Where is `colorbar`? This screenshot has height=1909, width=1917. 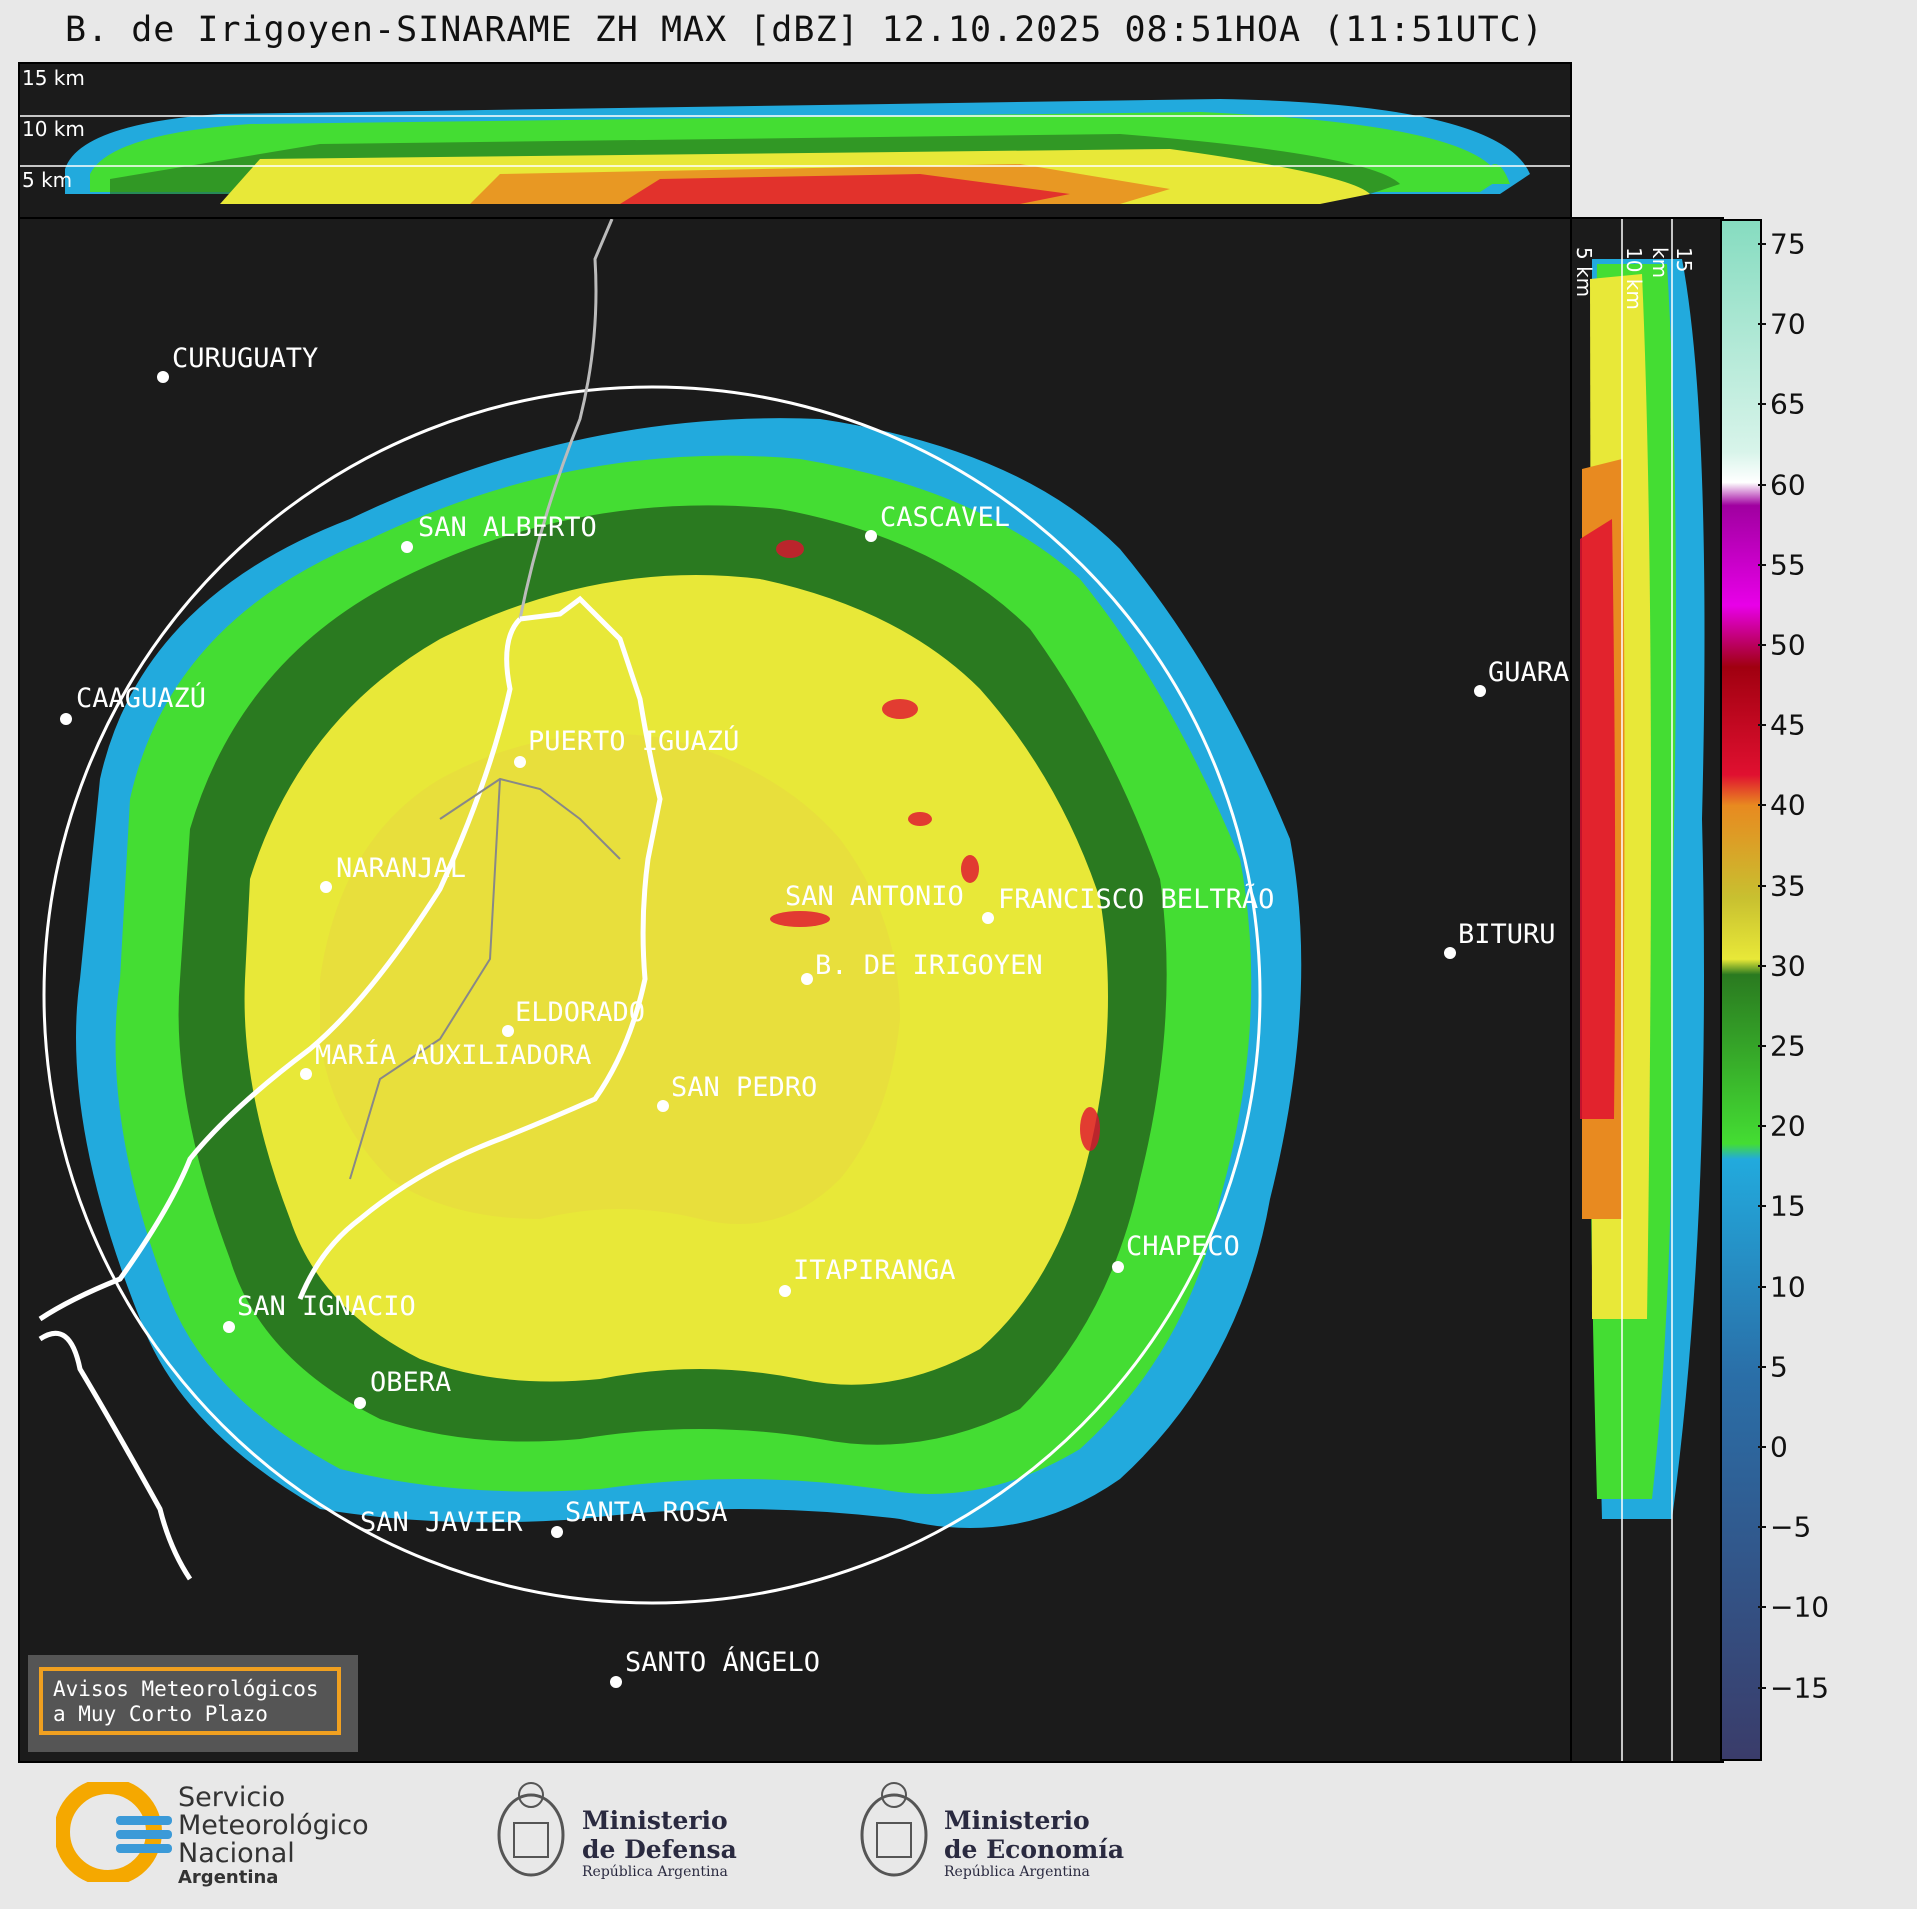
colorbar is located at coordinates (1741, 990).